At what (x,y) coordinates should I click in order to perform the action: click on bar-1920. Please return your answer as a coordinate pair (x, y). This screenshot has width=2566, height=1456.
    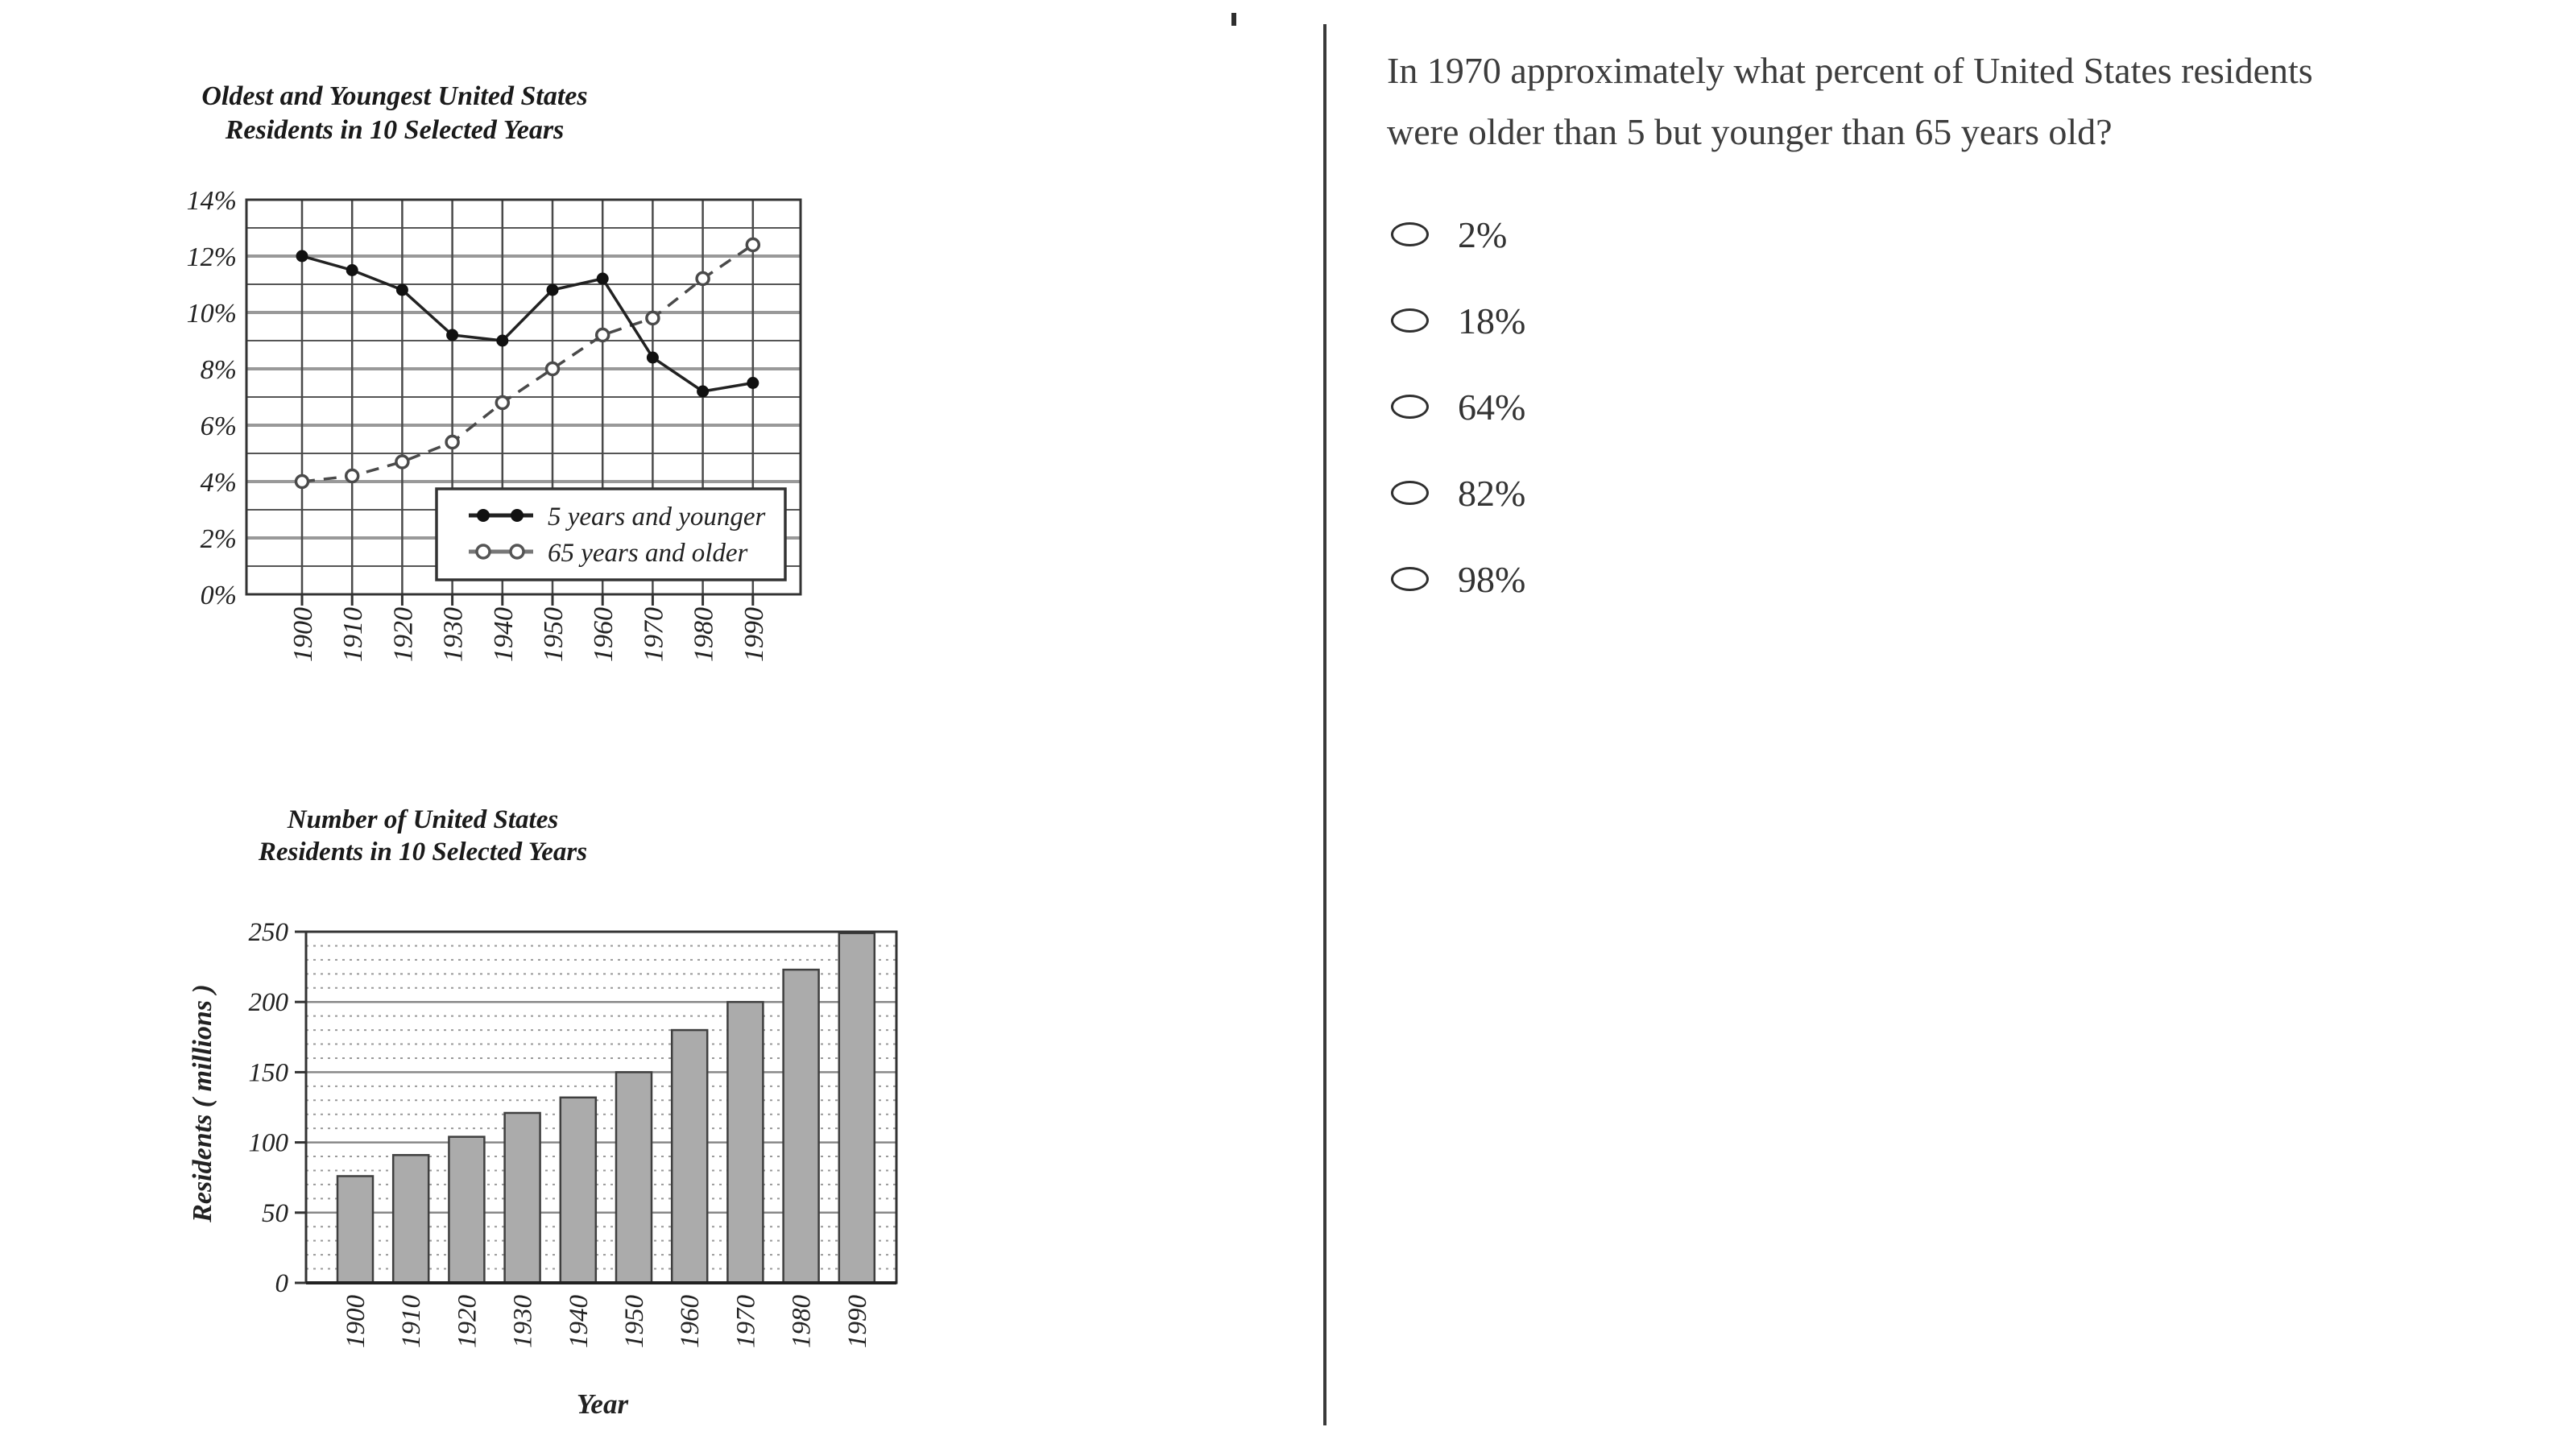
    Looking at the image, I should click on (467, 1209).